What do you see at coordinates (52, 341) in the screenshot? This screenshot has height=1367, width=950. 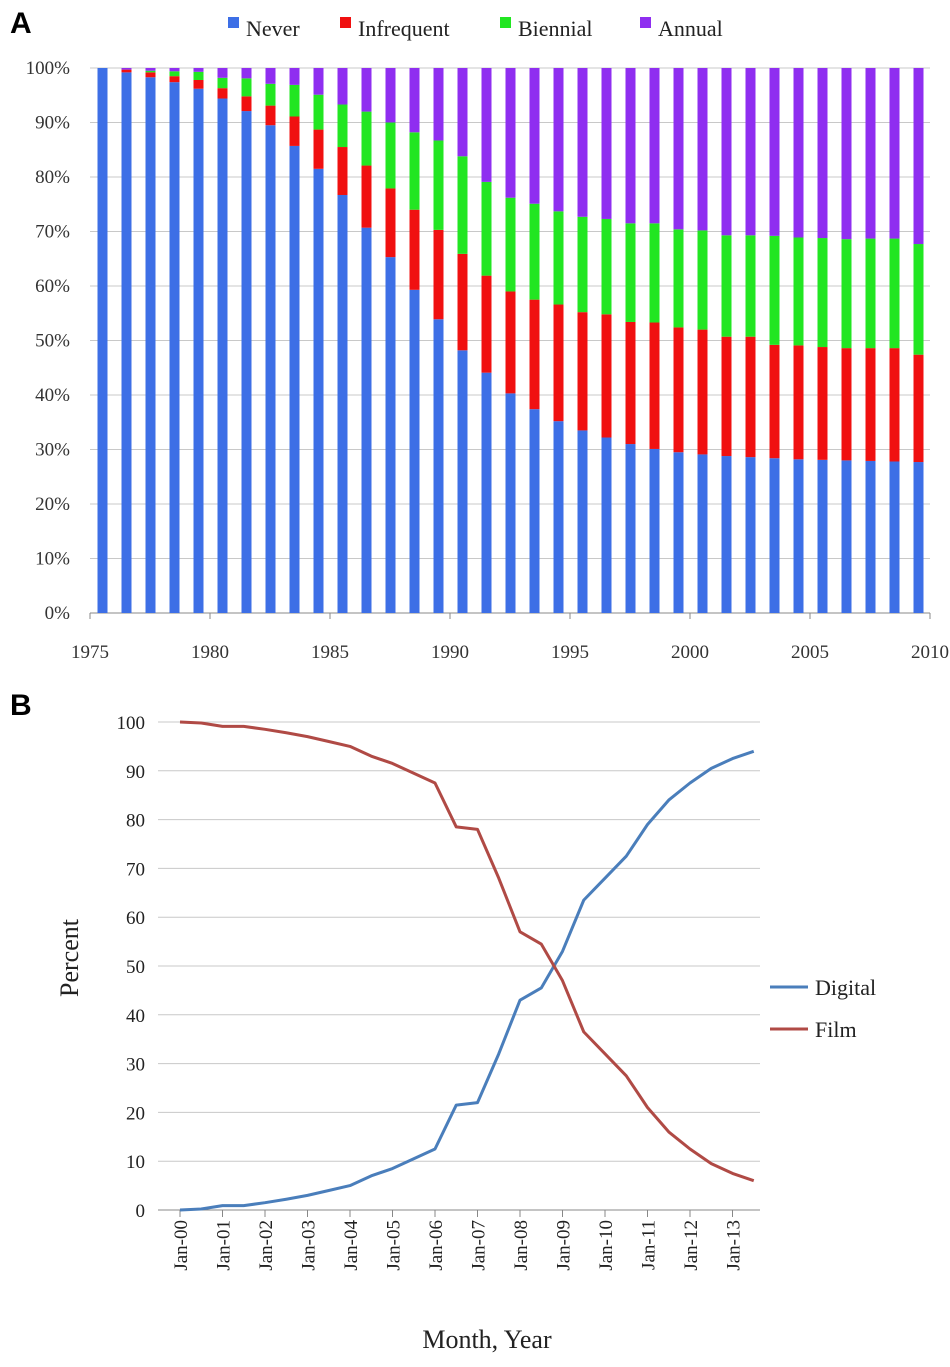 I see `y-tick-label: 50%` at bounding box center [52, 341].